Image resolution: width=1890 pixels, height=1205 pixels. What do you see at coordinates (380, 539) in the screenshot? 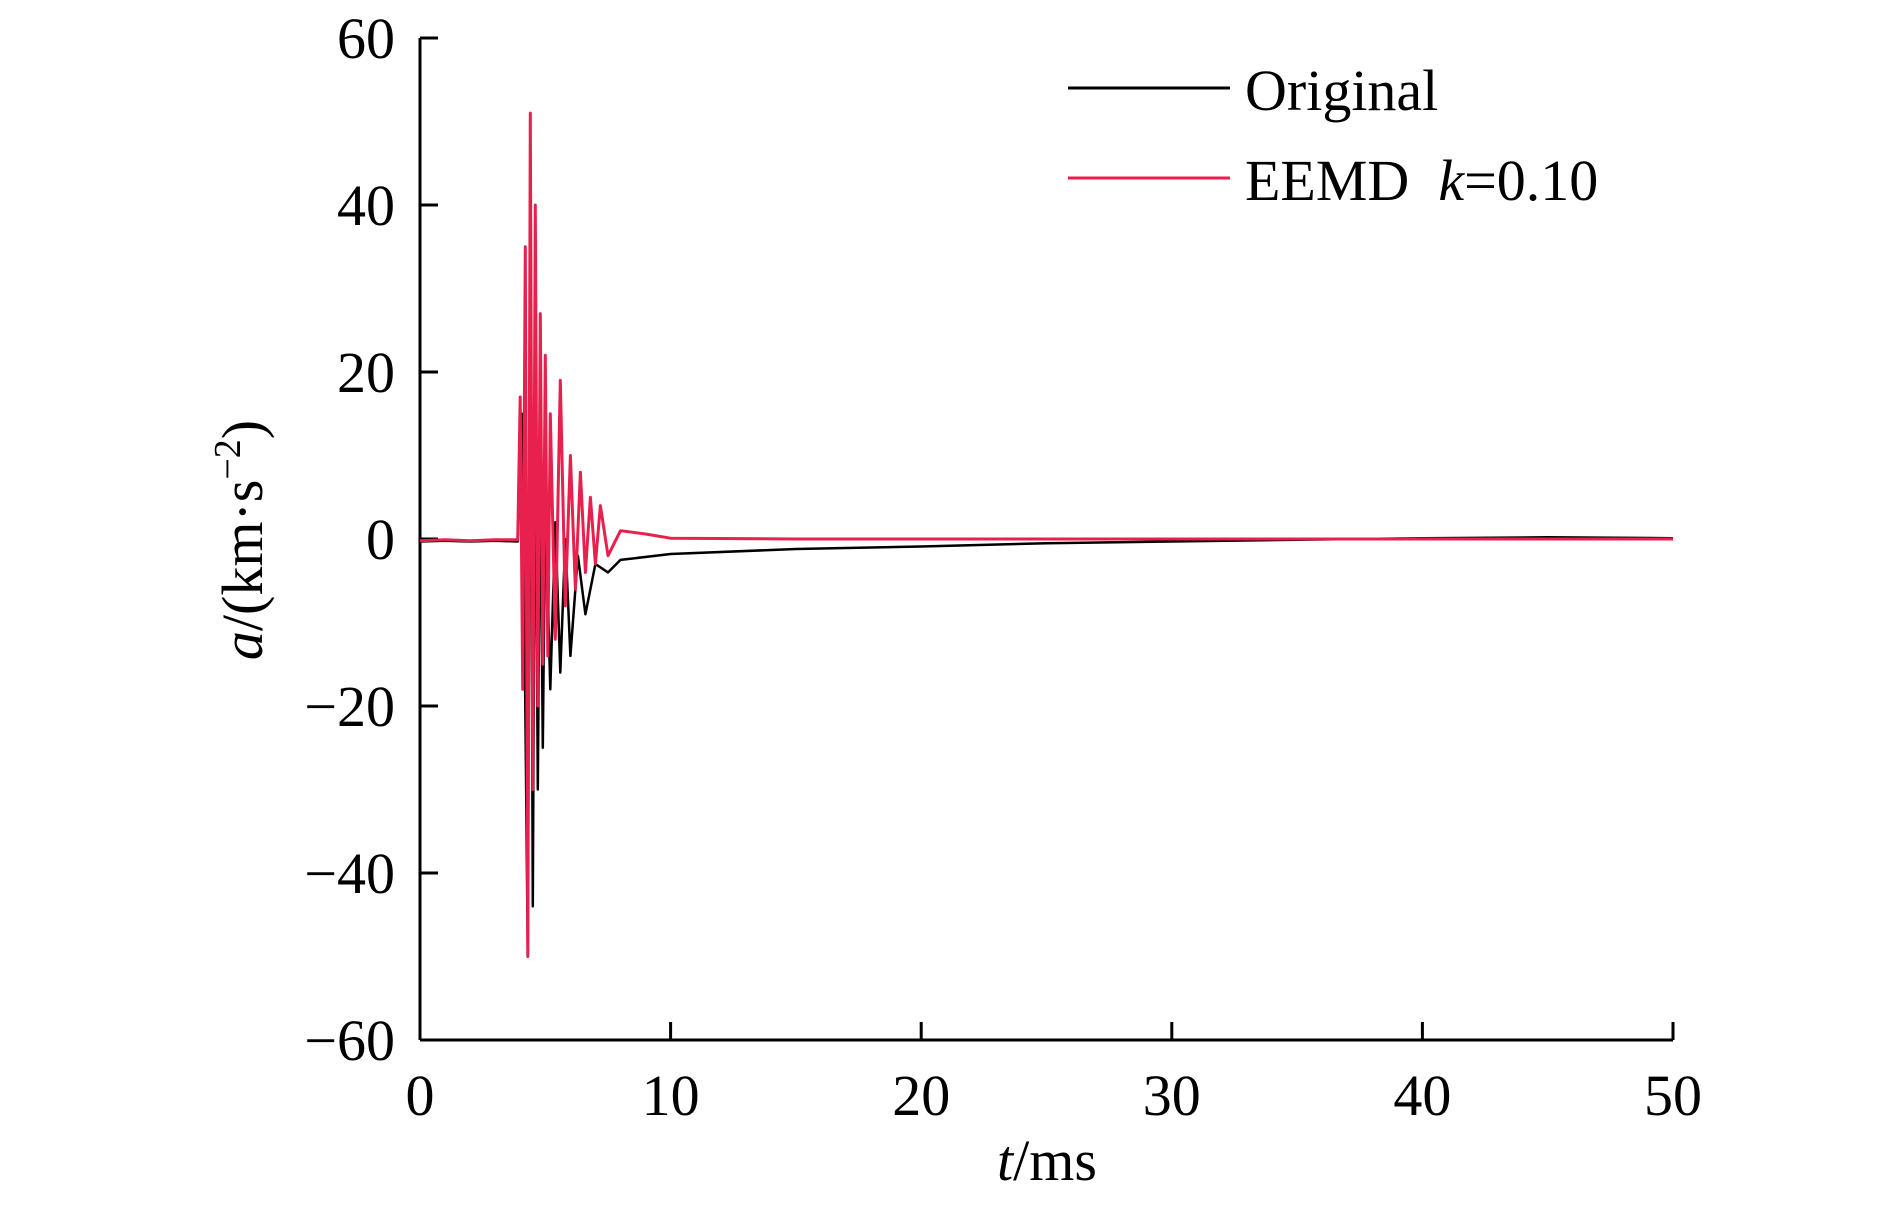
I see `y-tick-label: 0` at bounding box center [380, 539].